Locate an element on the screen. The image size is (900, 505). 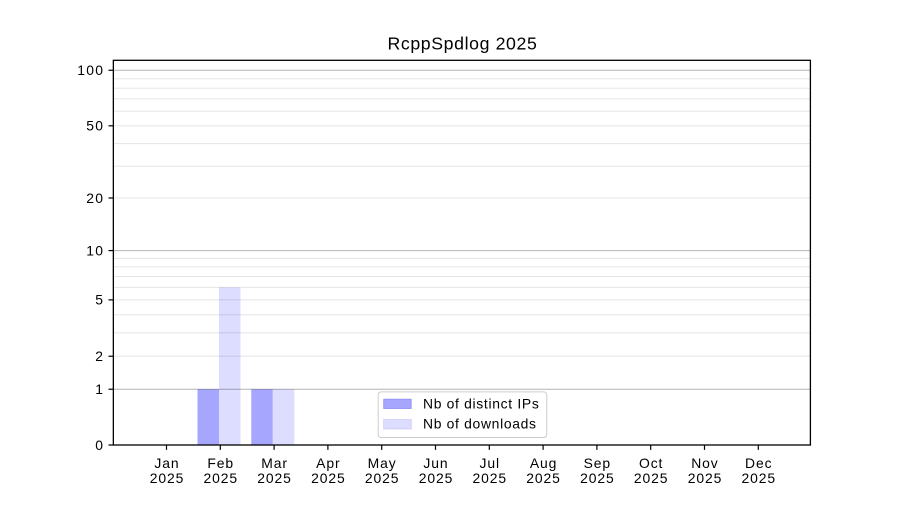
svg-text: 50 is located at coordinates (95, 126).